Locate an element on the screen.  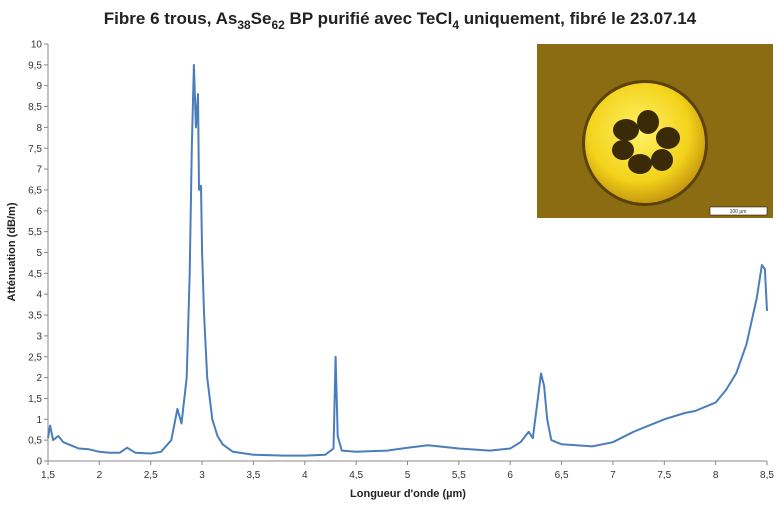
y-tick-label: 4 is located at coordinates (39, 295).